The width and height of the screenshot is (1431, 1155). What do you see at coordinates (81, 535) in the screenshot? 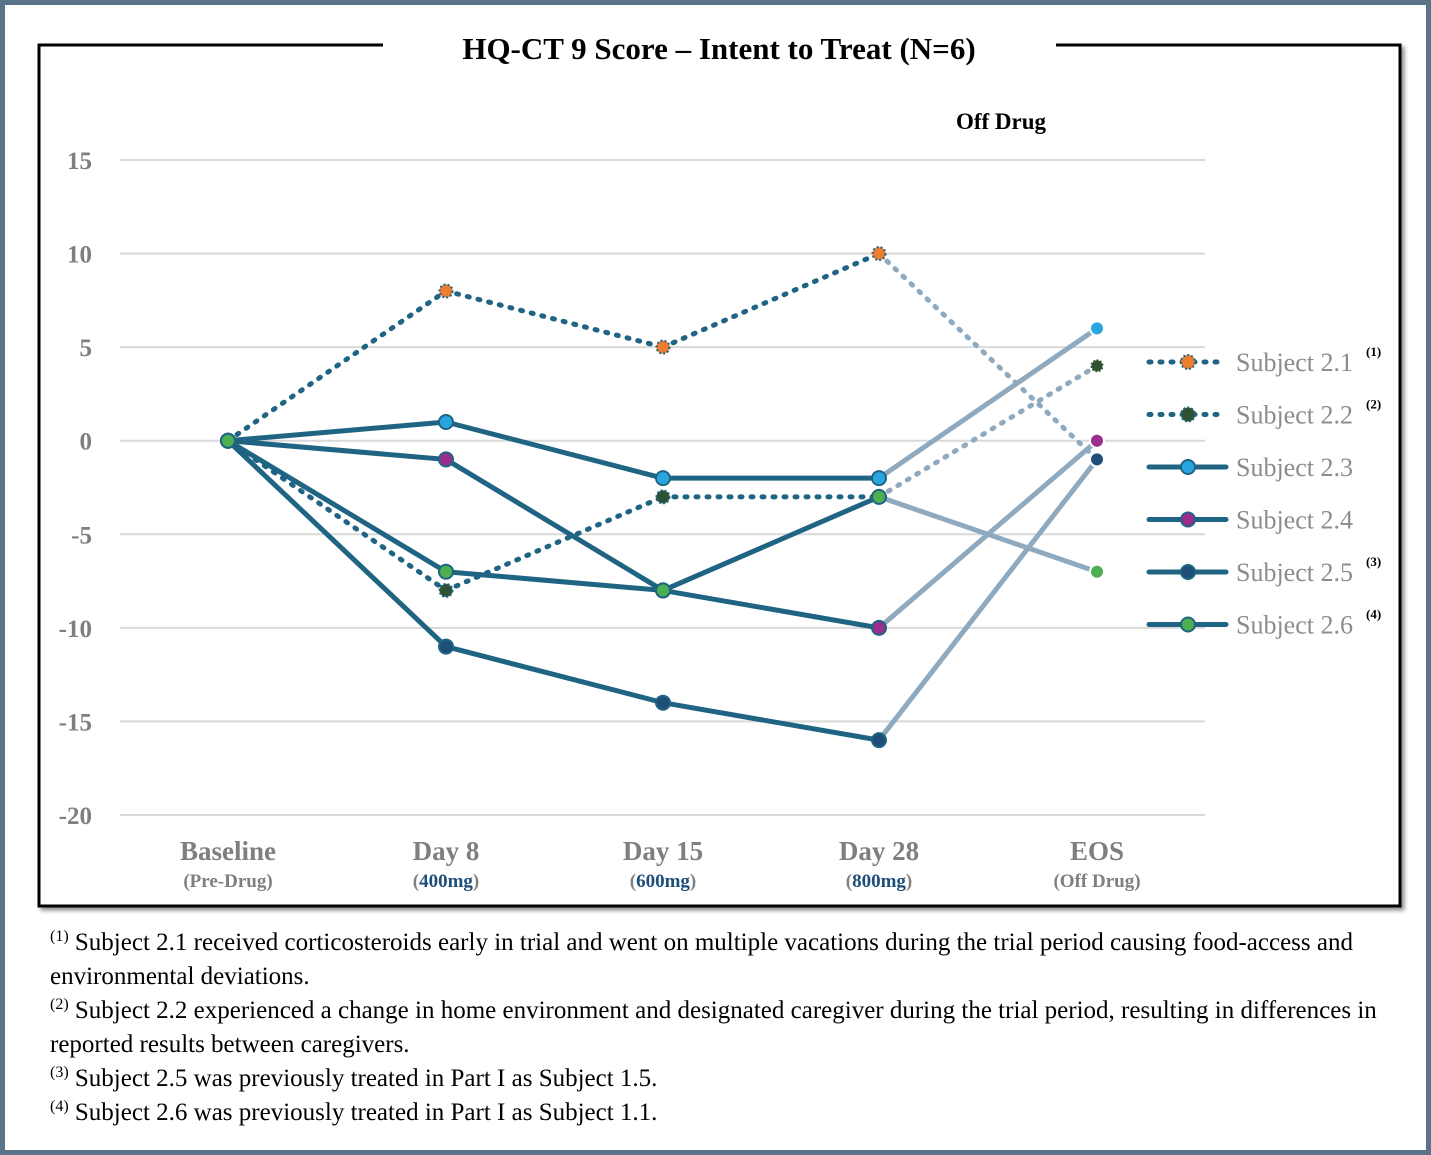
I see `y-tick-label-4: -5` at bounding box center [81, 535].